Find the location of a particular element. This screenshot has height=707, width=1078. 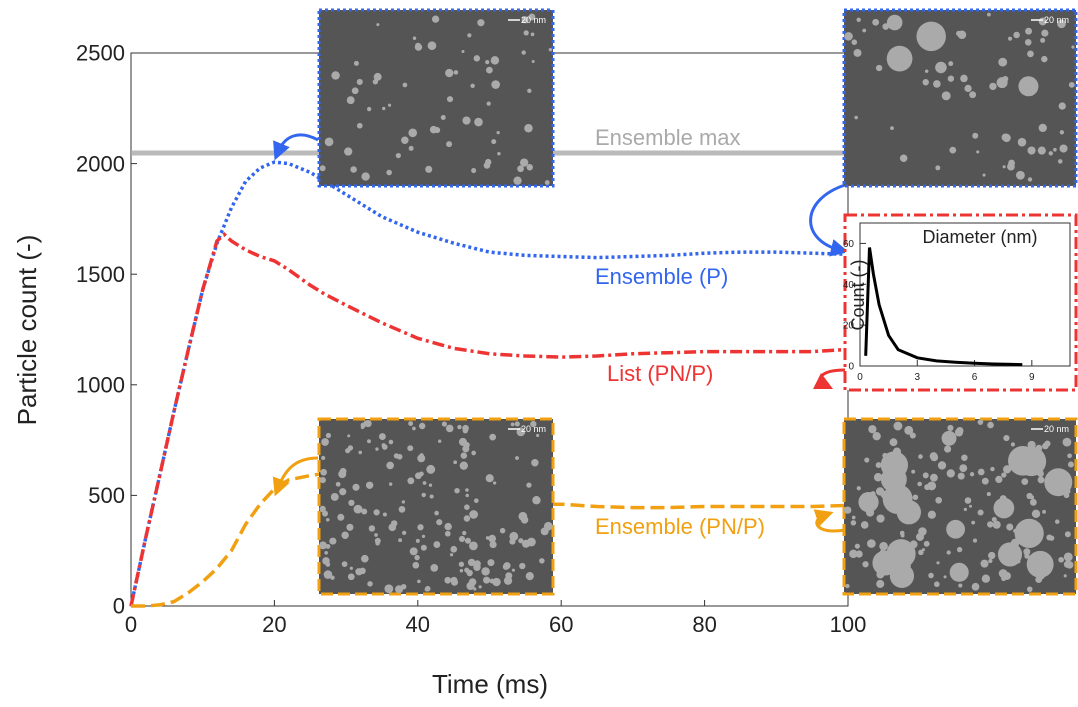

y-tick-label: 1500 is located at coordinates (100, 274).